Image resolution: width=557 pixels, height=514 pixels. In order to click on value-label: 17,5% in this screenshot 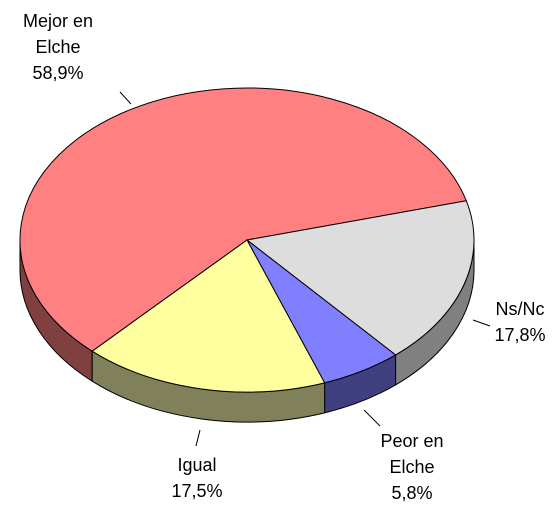, I will do `click(197, 491)`.